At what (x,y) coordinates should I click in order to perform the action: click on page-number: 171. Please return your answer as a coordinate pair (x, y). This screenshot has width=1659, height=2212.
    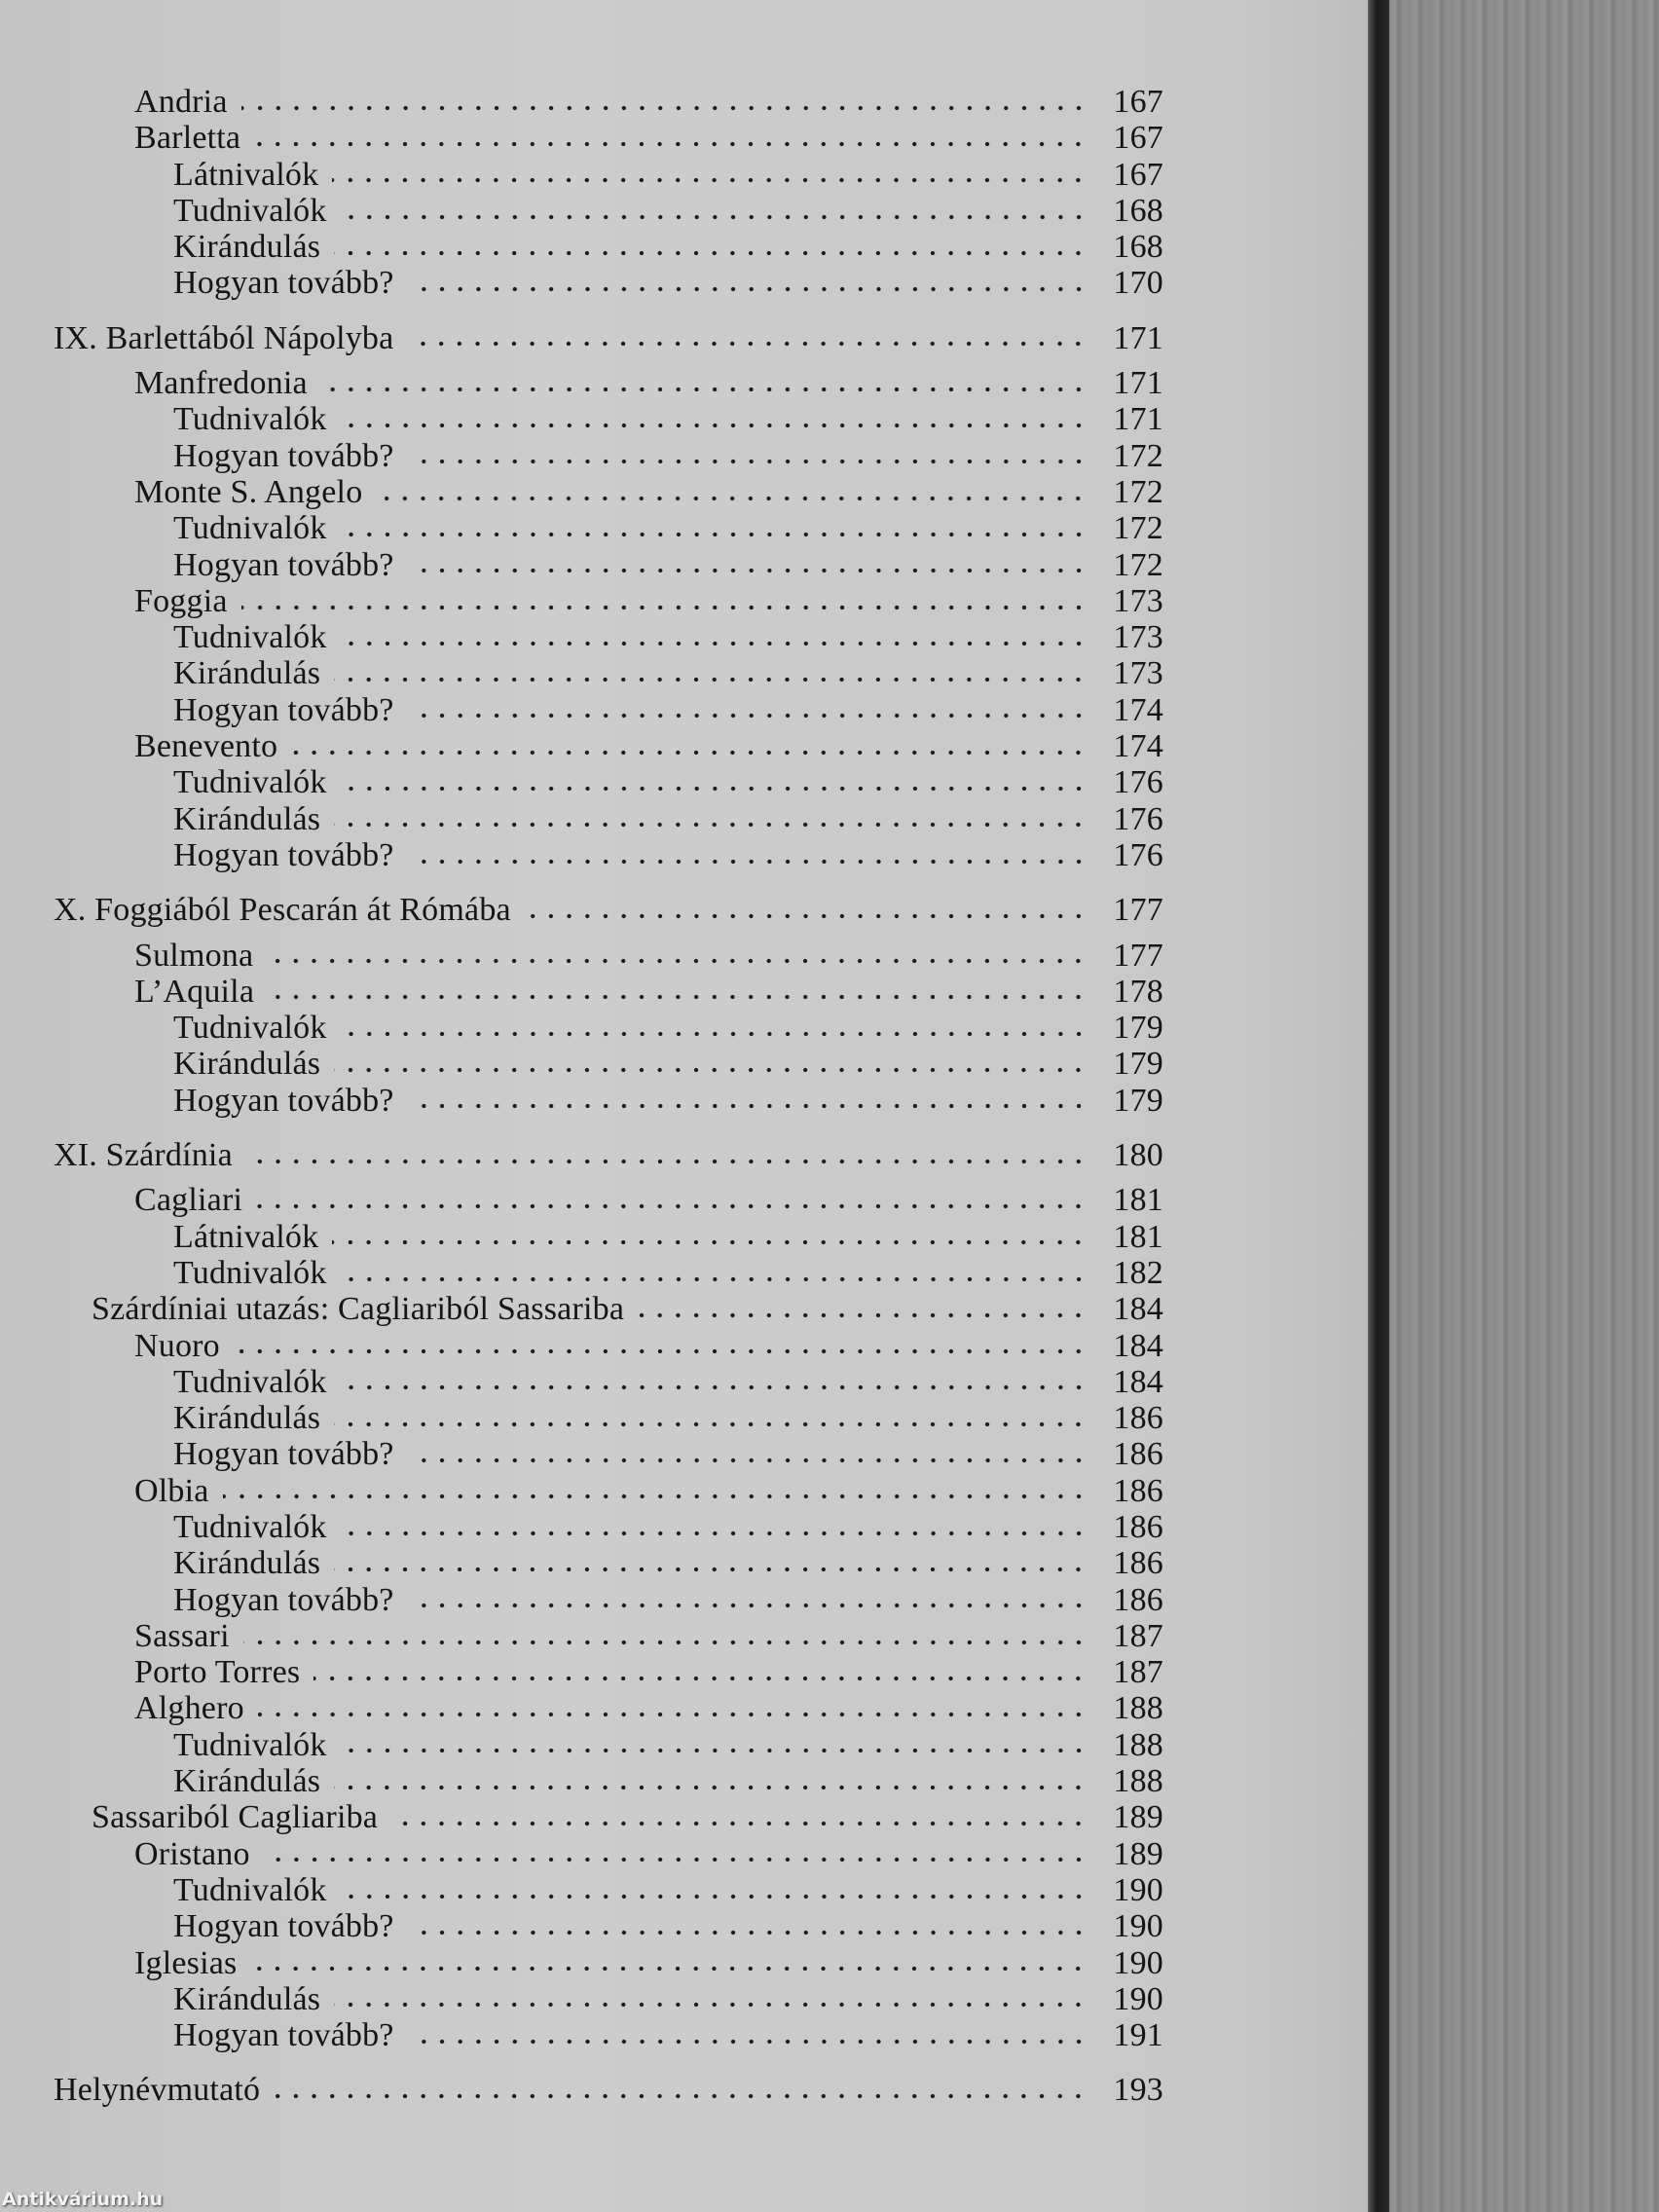
    Looking at the image, I should click on (1138, 383).